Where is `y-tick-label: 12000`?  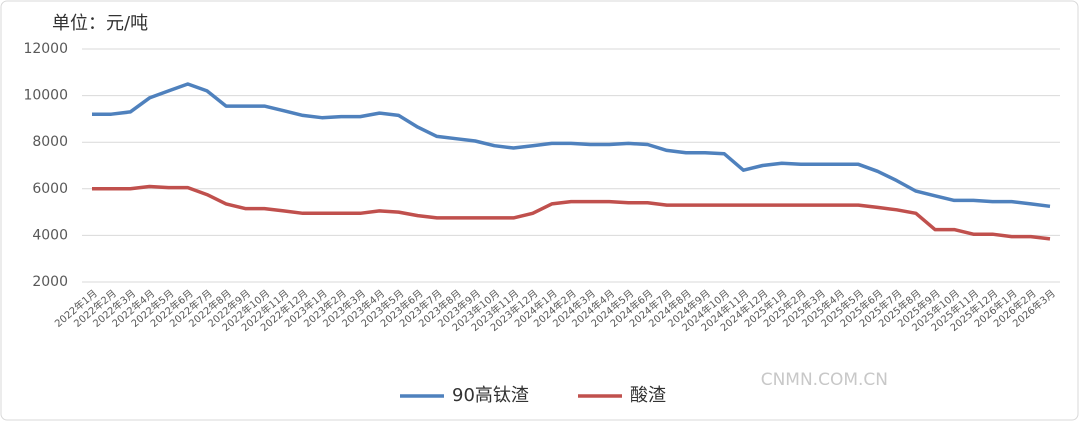
y-tick-label: 12000 is located at coordinates (45, 49).